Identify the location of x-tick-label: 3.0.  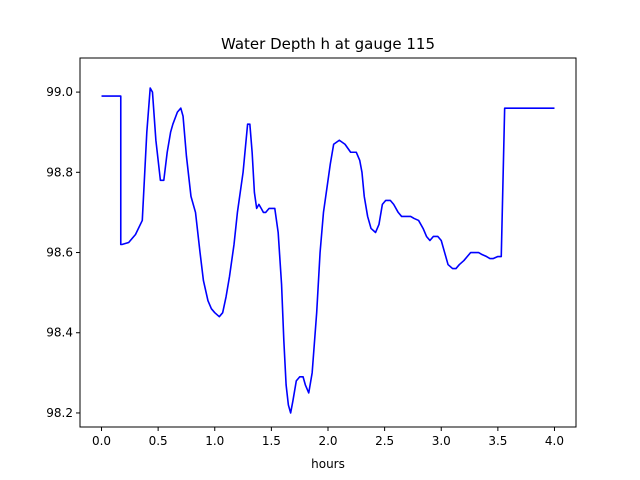
(441, 441).